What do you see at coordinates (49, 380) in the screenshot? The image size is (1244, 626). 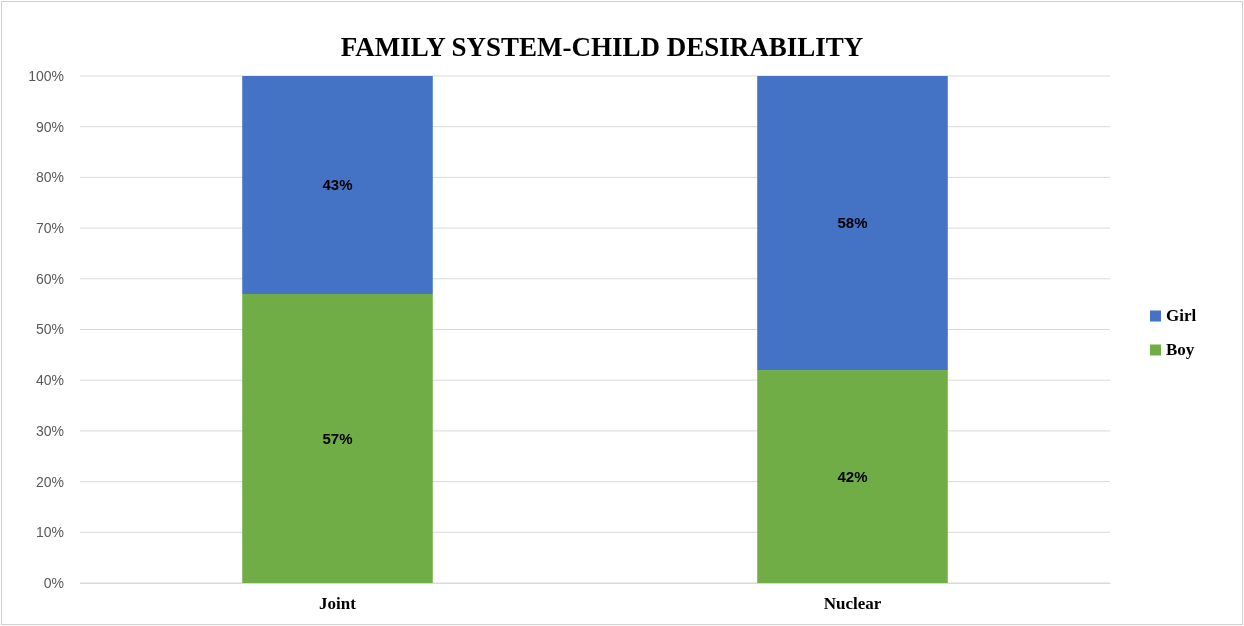 I see `y-tick-label: 40%` at bounding box center [49, 380].